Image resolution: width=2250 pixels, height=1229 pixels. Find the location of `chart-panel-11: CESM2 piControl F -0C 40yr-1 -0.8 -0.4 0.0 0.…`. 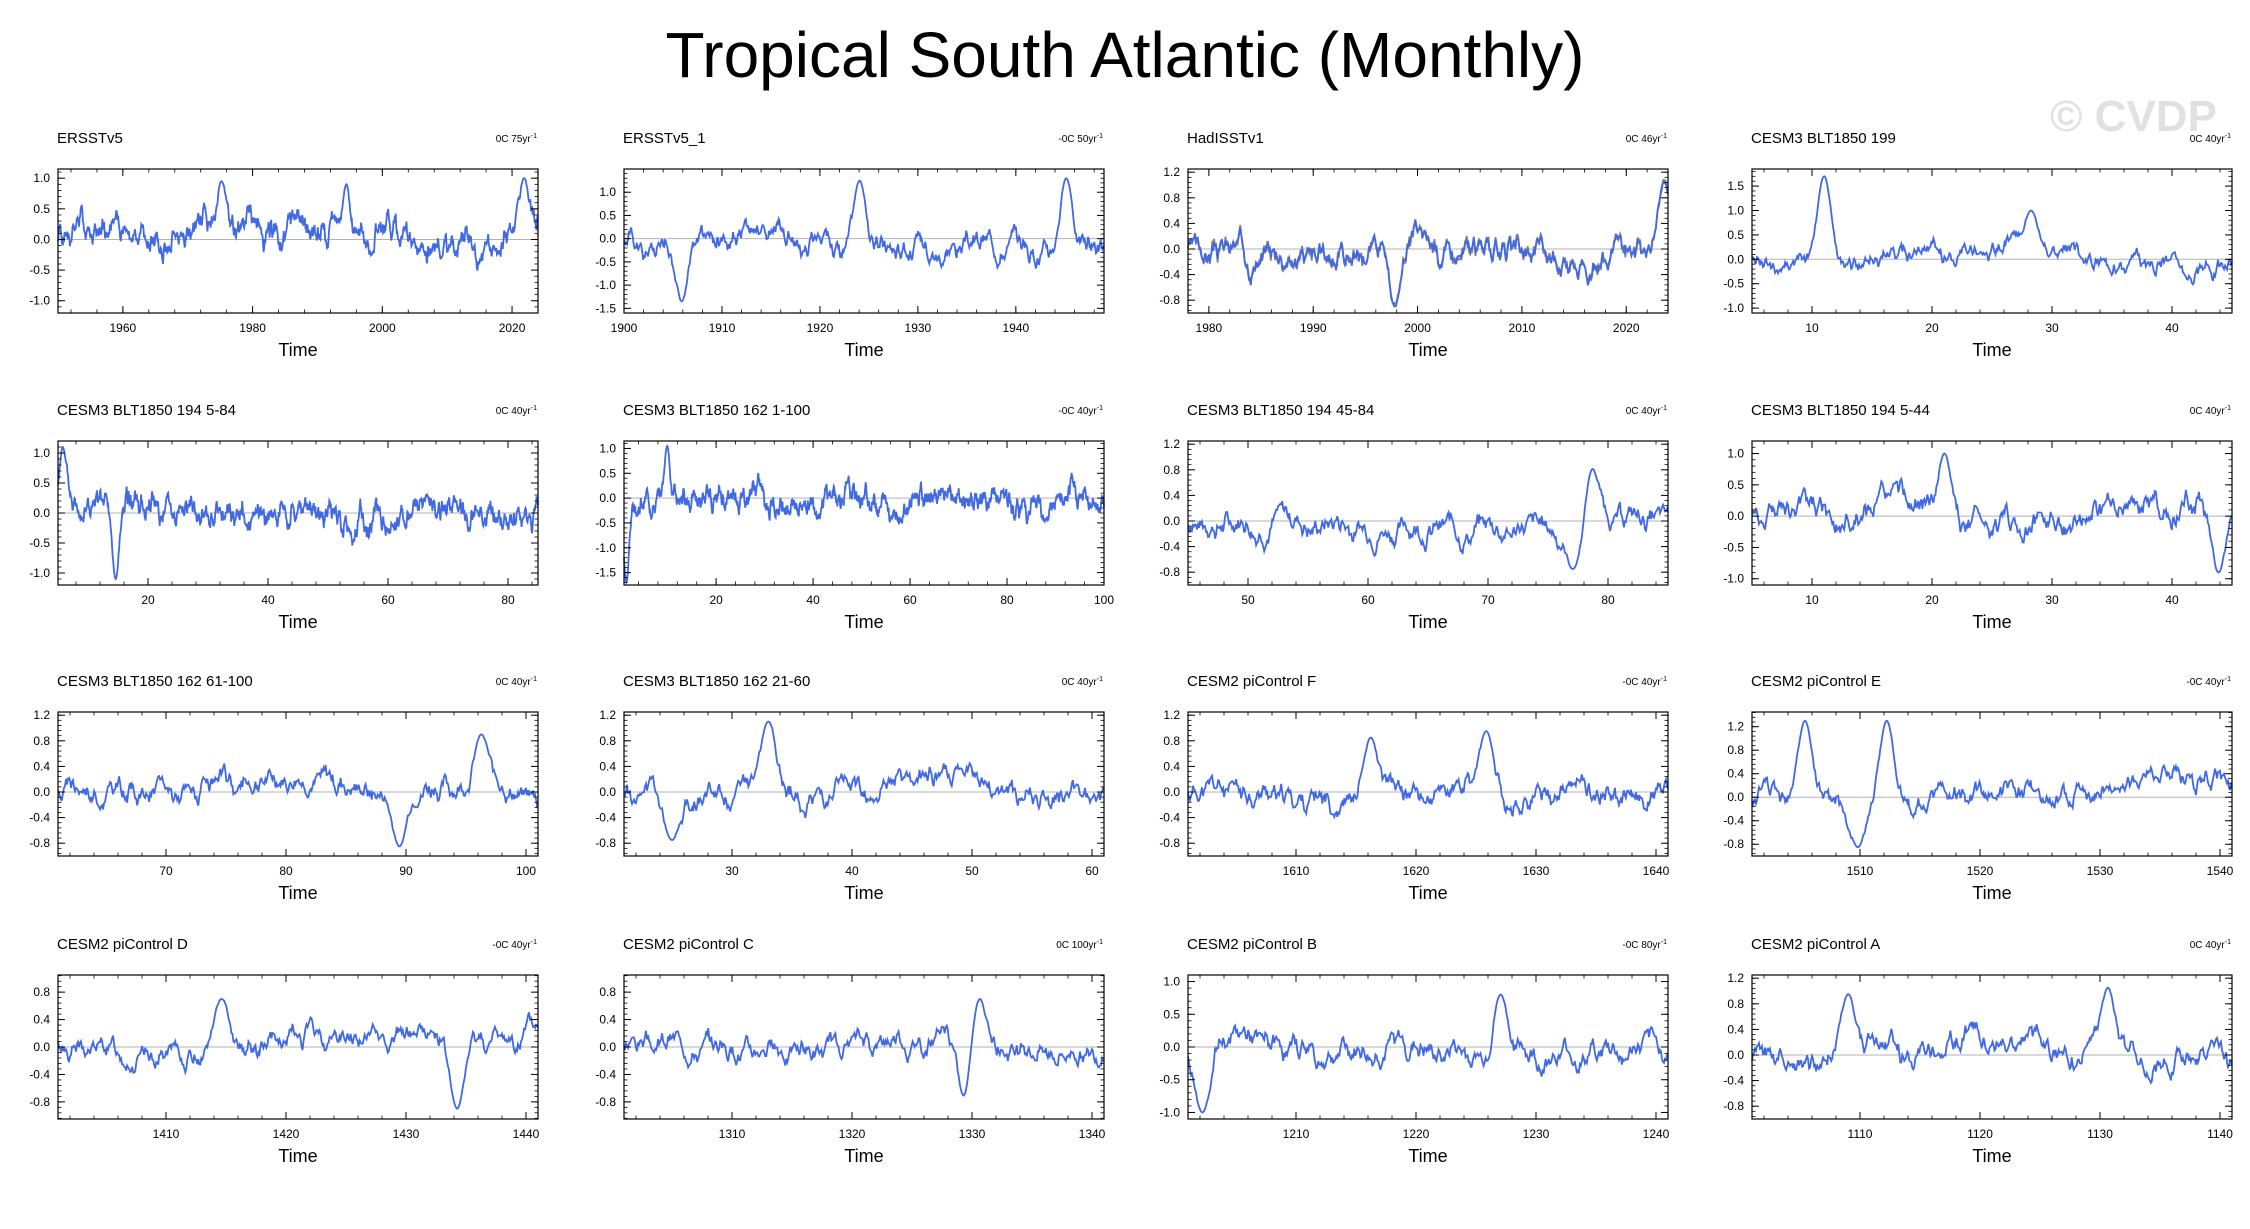

chart-panel-11: CESM2 piControl F -0C 40yr-1 -0.8 -0.4 0.0 0.… is located at coordinates (1414, 788).